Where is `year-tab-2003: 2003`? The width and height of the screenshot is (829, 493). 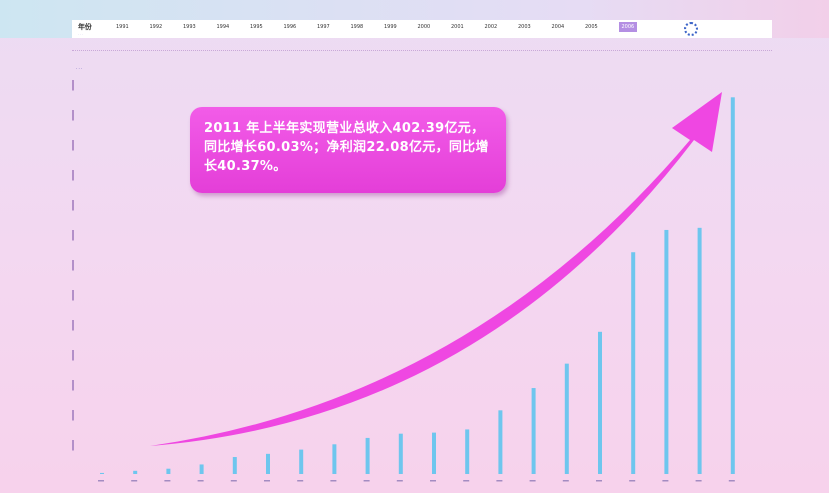
year-tab-2003: 2003 is located at coordinates (524, 27).